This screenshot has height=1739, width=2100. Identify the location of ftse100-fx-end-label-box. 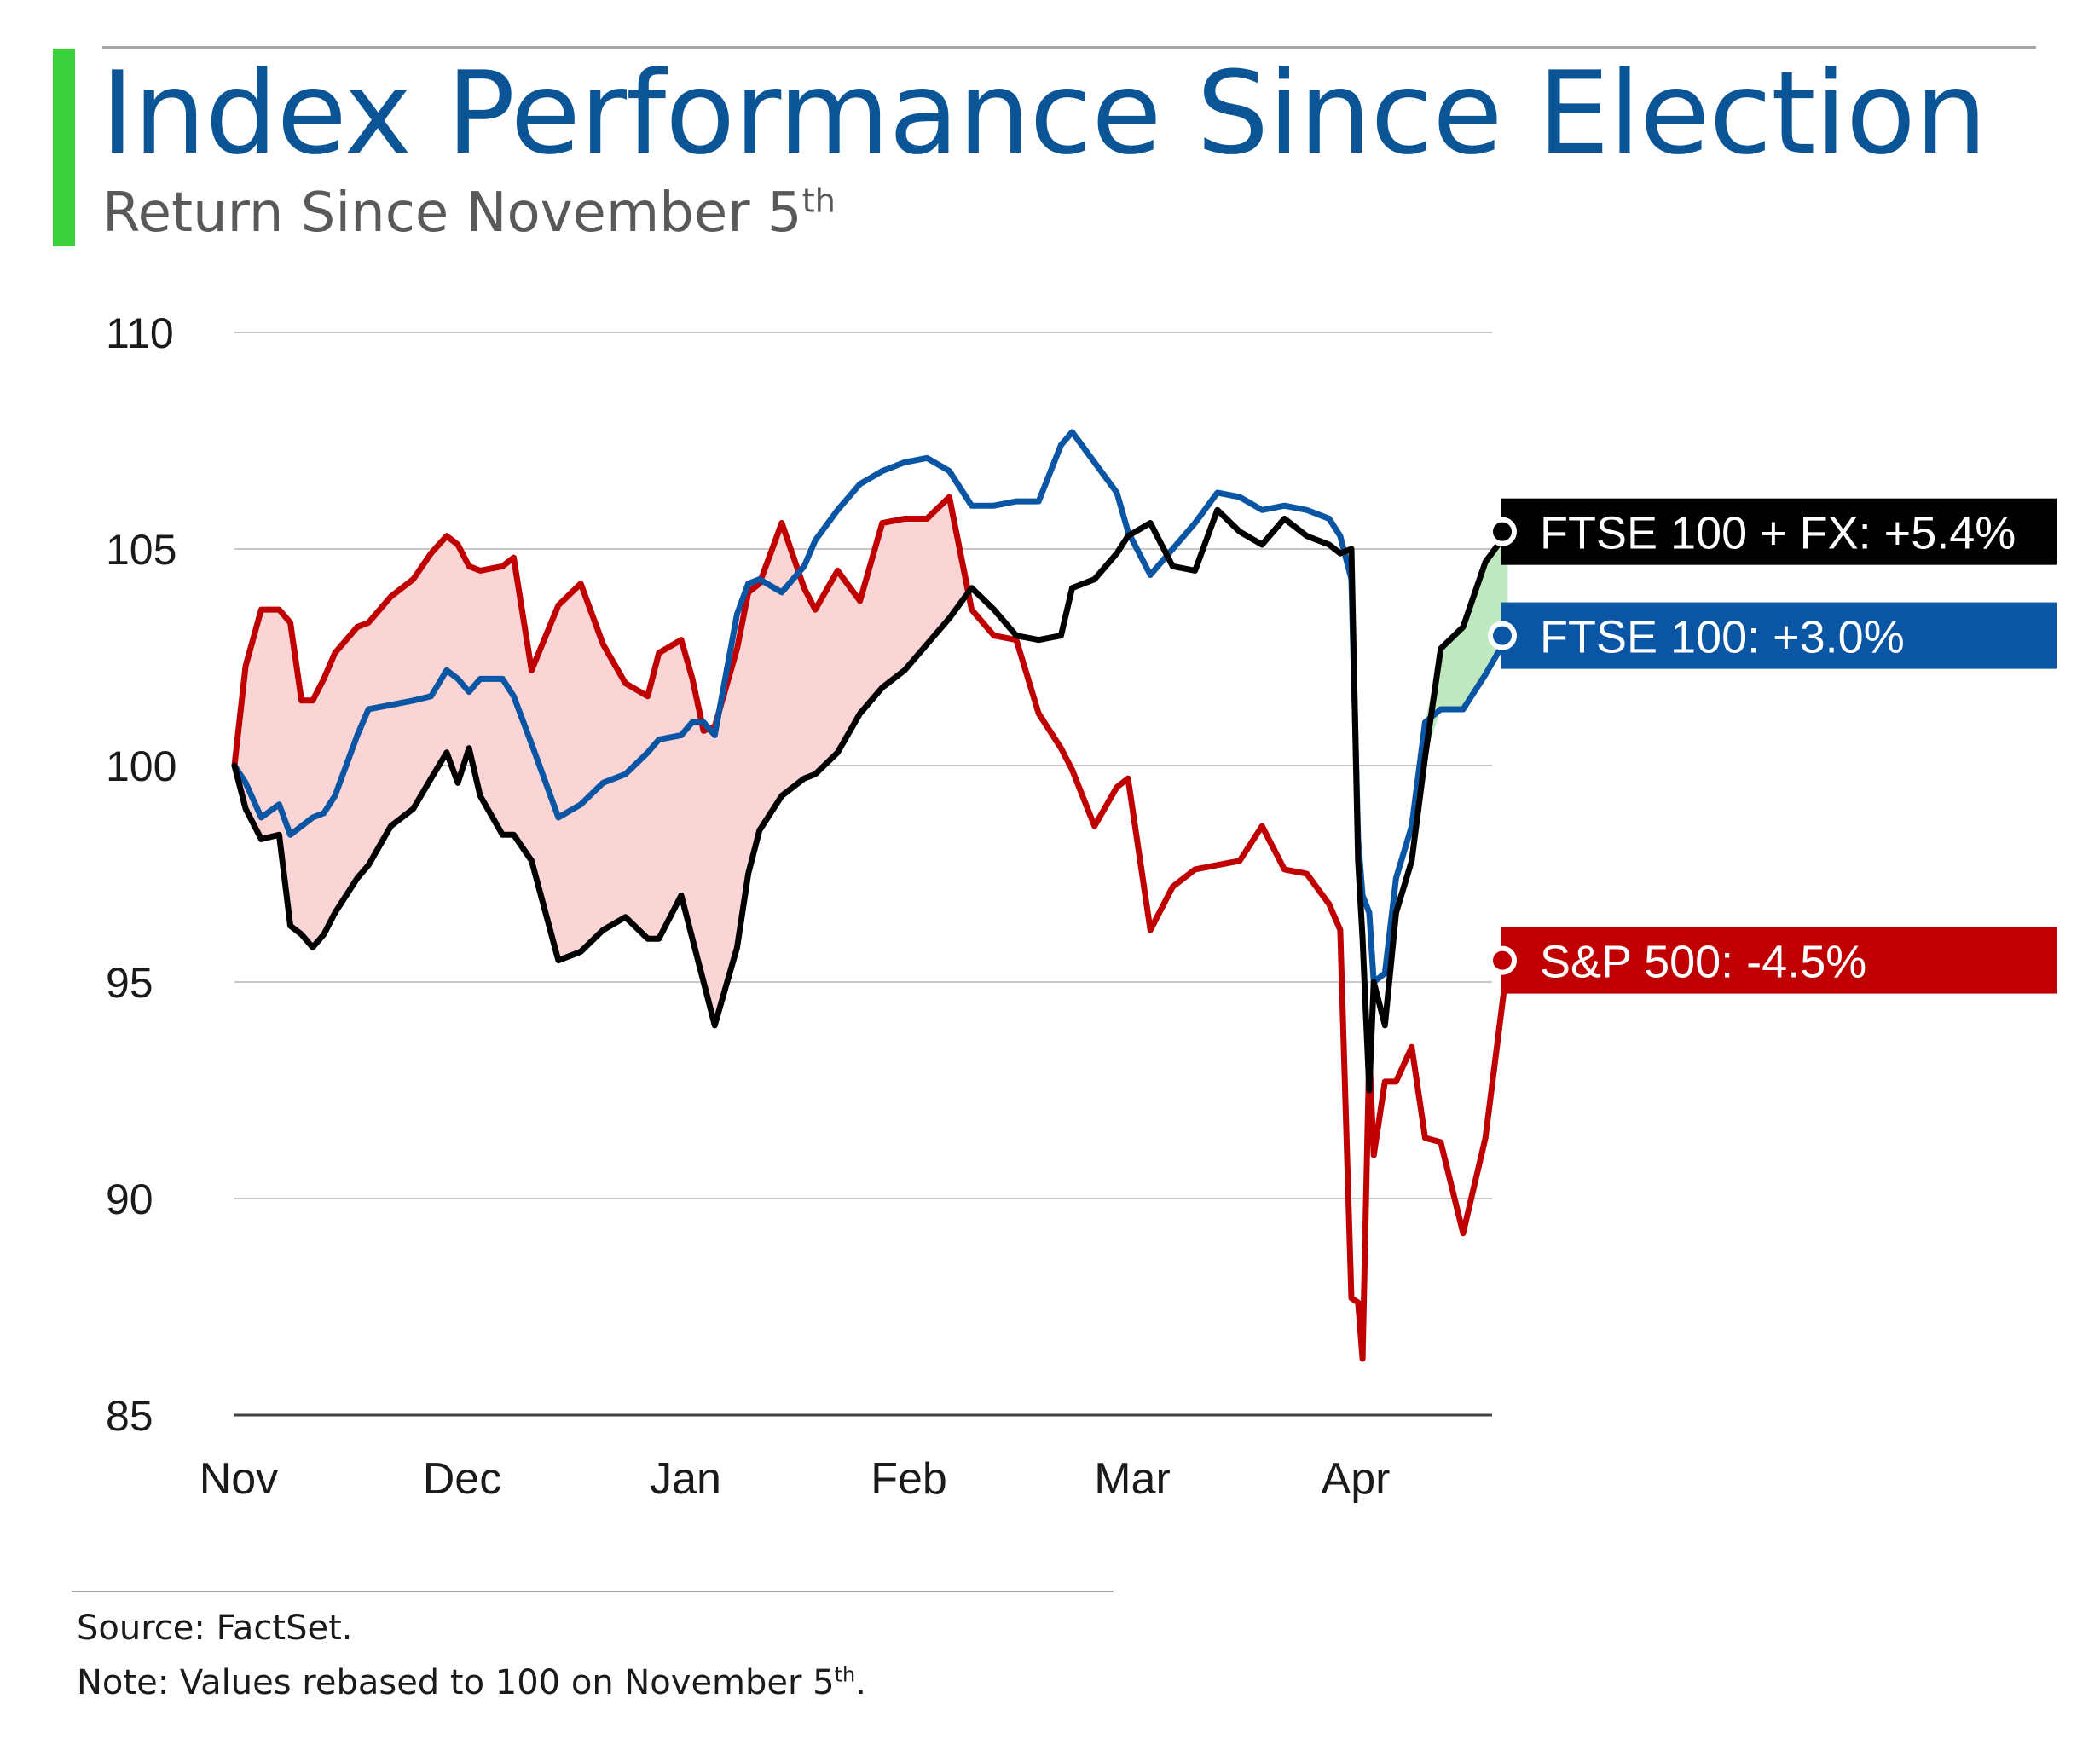
(1779, 531).